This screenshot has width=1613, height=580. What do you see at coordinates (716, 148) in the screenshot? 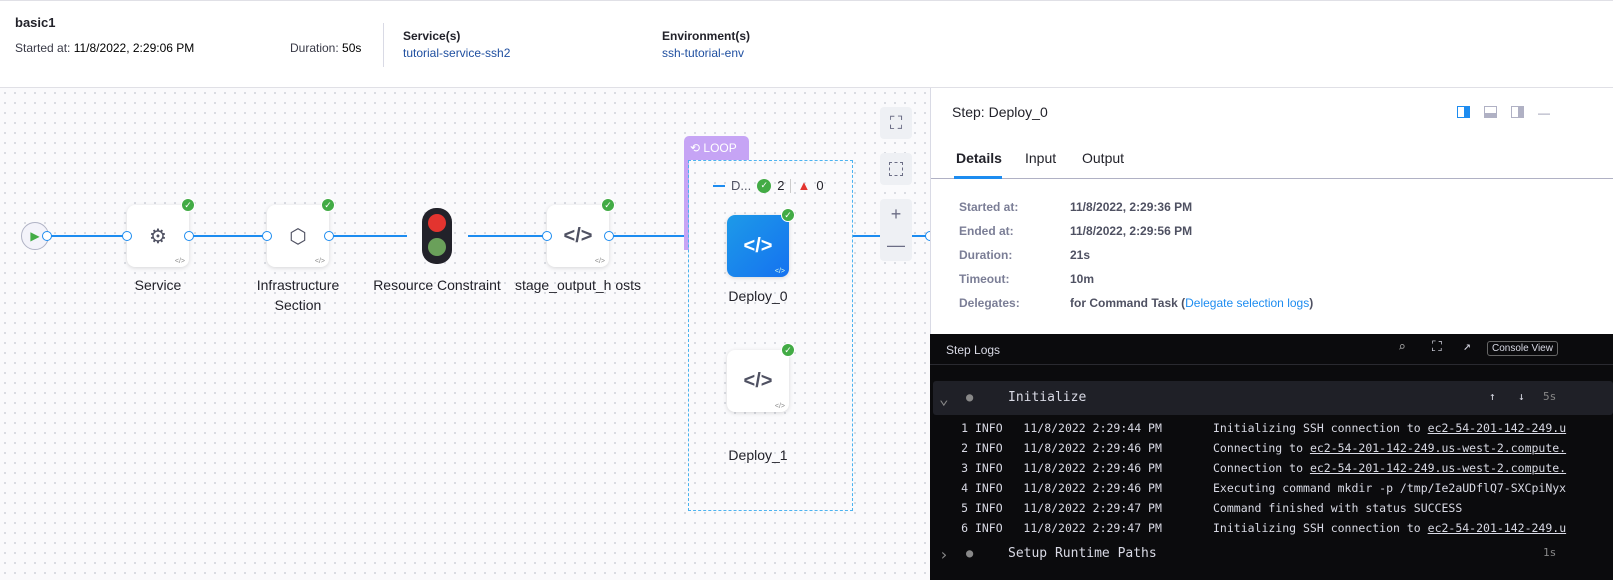
I see `loop-tag: ⟲ LOOP` at bounding box center [716, 148].